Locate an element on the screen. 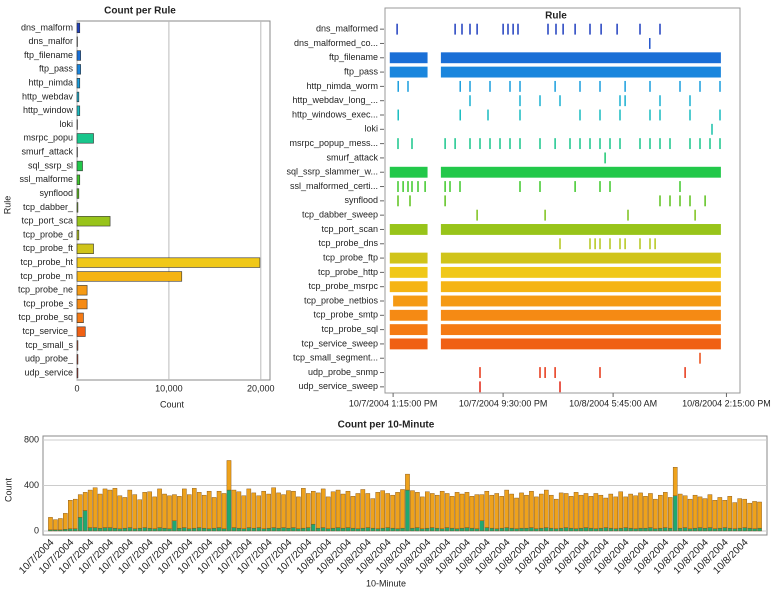 This screenshot has width=772, height=591. y-tick-label: tcp_probe_ne is located at coordinates (45, 290).